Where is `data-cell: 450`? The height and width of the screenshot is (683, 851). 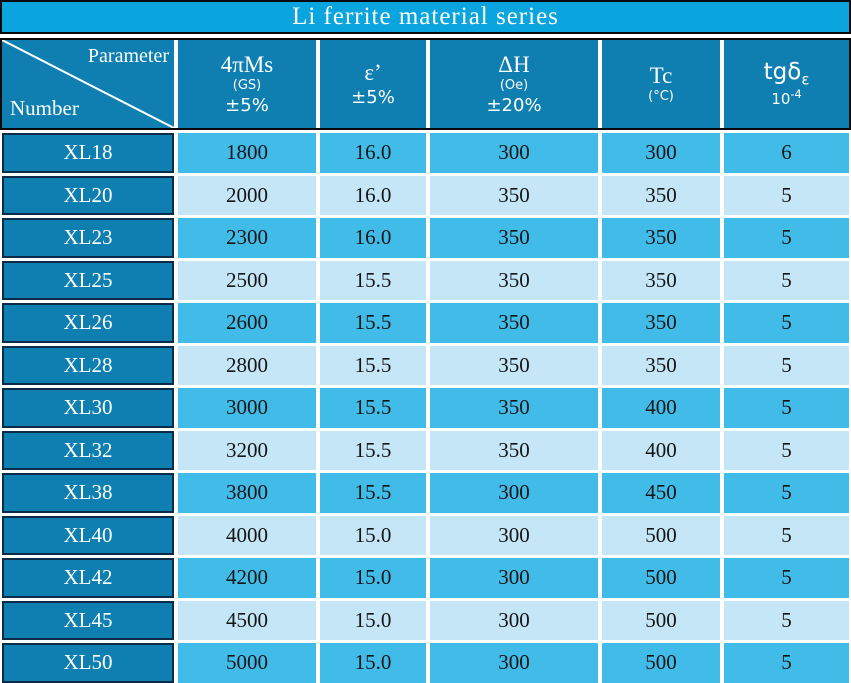
data-cell: 450 is located at coordinates (661, 493).